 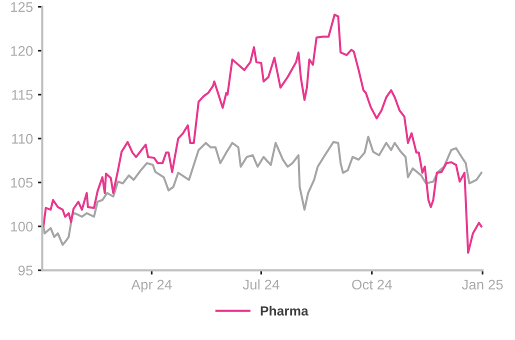 What do you see at coordinates (284, 311) in the screenshot?
I see `legend-label: Pharma` at bounding box center [284, 311].